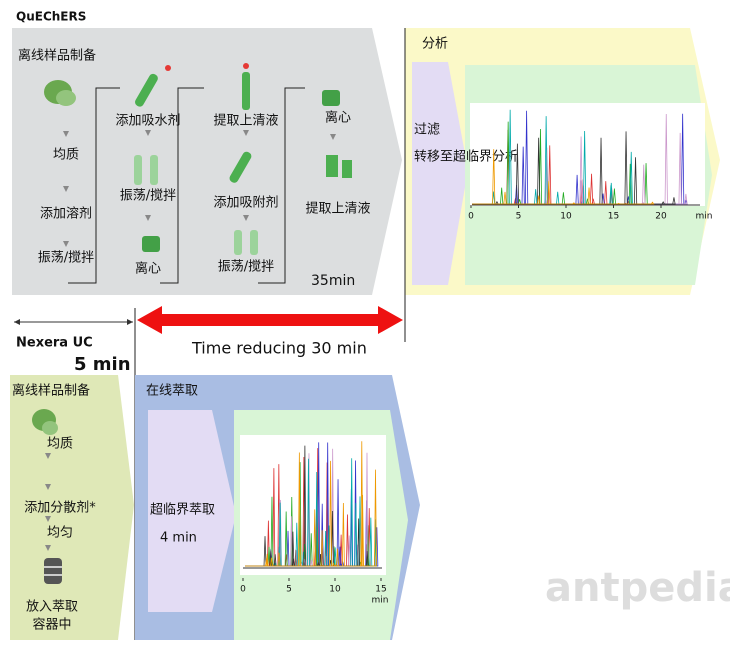 This screenshot has height=650, width=730. What do you see at coordinates (661, 217) in the screenshot?
I see `tick-label: 20` at bounding box center [661, 217].